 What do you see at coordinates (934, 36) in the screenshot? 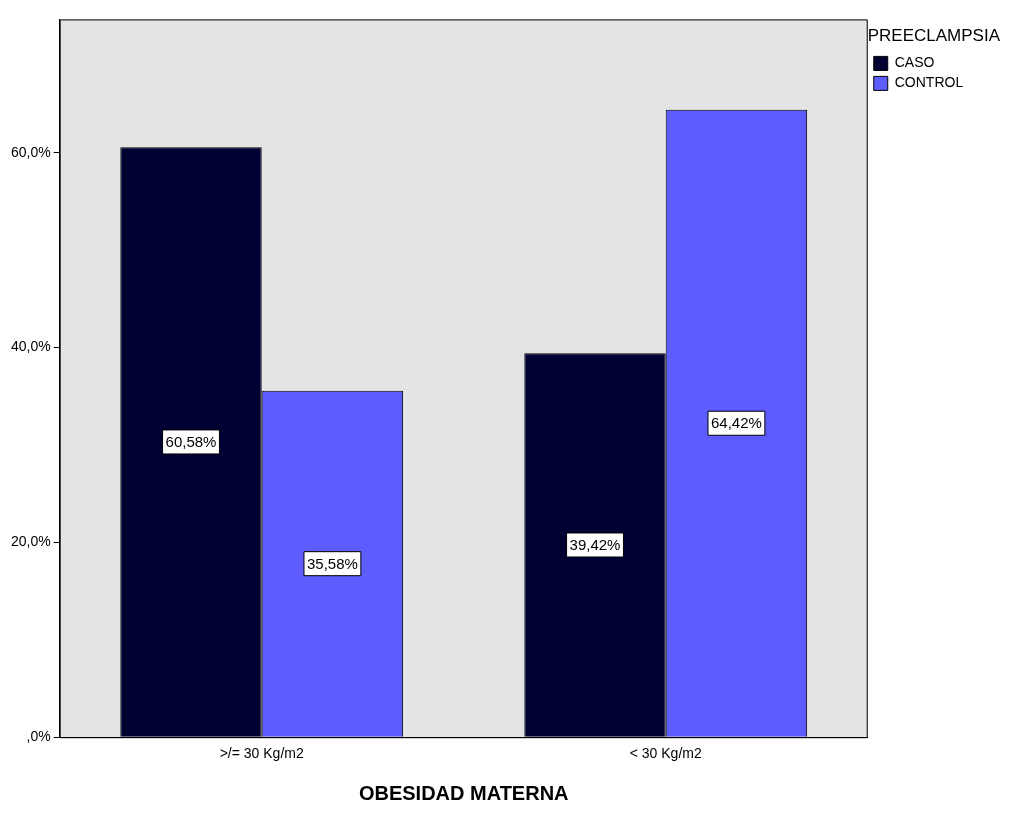
I see `legend-title: PREECLAMPSIA` at bounding box center [934, 36].